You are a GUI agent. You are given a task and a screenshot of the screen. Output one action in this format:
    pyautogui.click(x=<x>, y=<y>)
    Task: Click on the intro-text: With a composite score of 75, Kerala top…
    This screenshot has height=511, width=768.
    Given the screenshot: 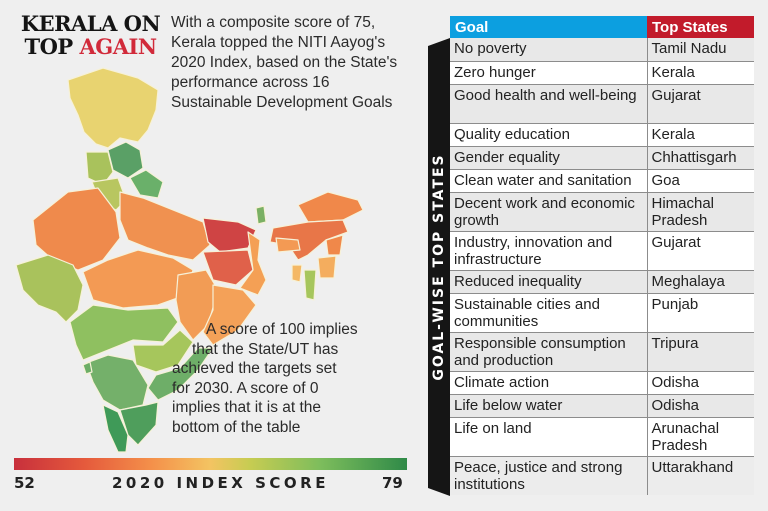 What is the action you would take?
    pyautogui.click(x=284, y=62)
    